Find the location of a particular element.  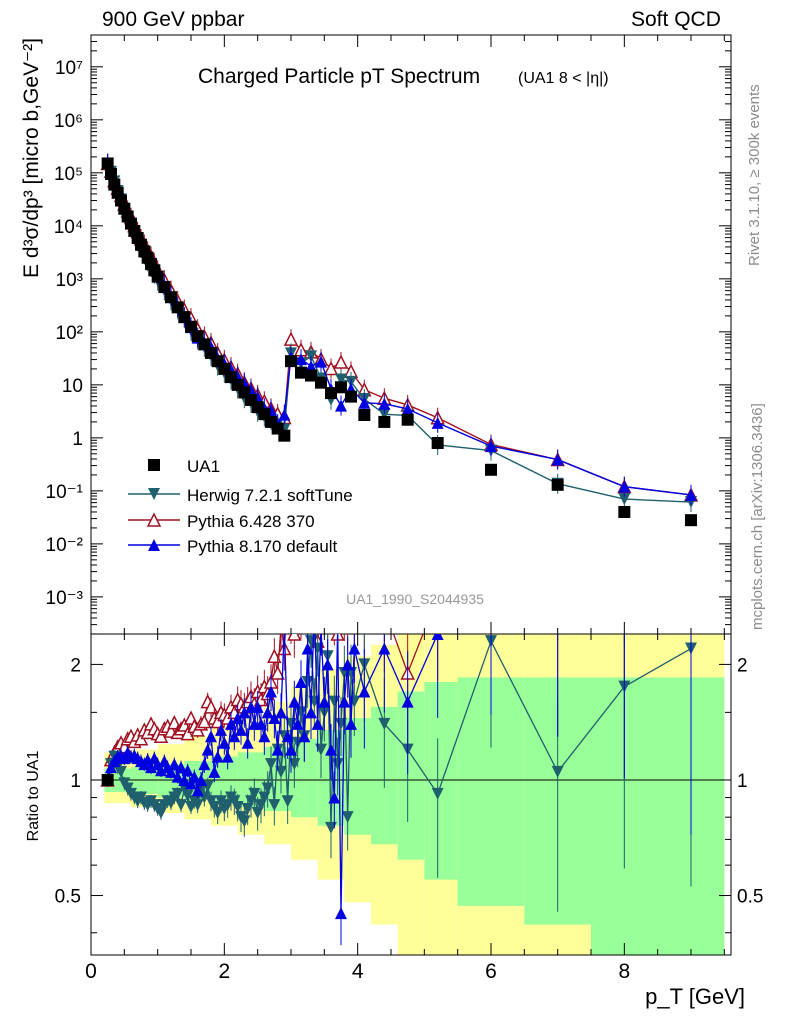

x-tick-label: 0 is located at coordinates (91, 971).